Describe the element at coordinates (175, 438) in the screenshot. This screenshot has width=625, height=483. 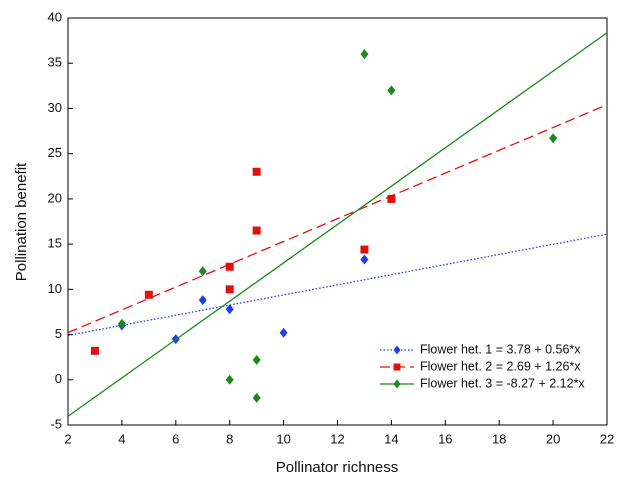
I see `x-tick-label: 6` at that location.